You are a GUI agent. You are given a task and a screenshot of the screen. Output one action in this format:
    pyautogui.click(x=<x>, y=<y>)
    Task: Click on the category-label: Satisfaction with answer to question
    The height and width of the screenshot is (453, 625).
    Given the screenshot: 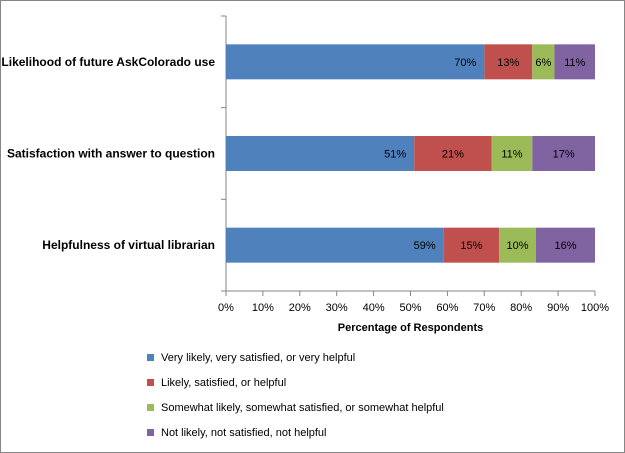 What is the action you would take?
    pyautogui.click(x=111, y=154)
    